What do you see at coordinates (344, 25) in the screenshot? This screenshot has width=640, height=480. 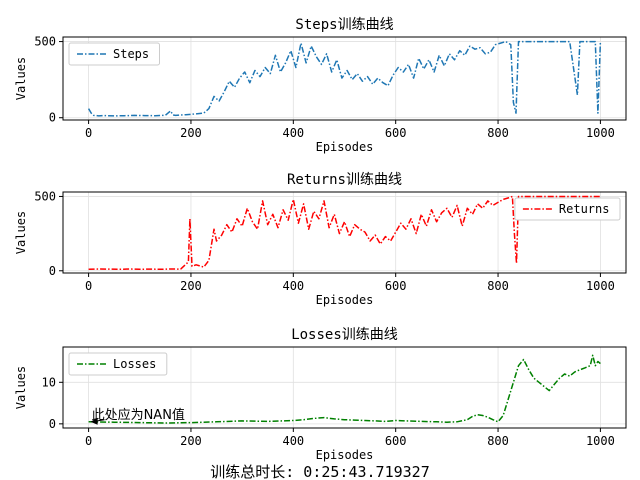 I see `chart-title: Steps训练曲线` at bounding box center [344, 25].